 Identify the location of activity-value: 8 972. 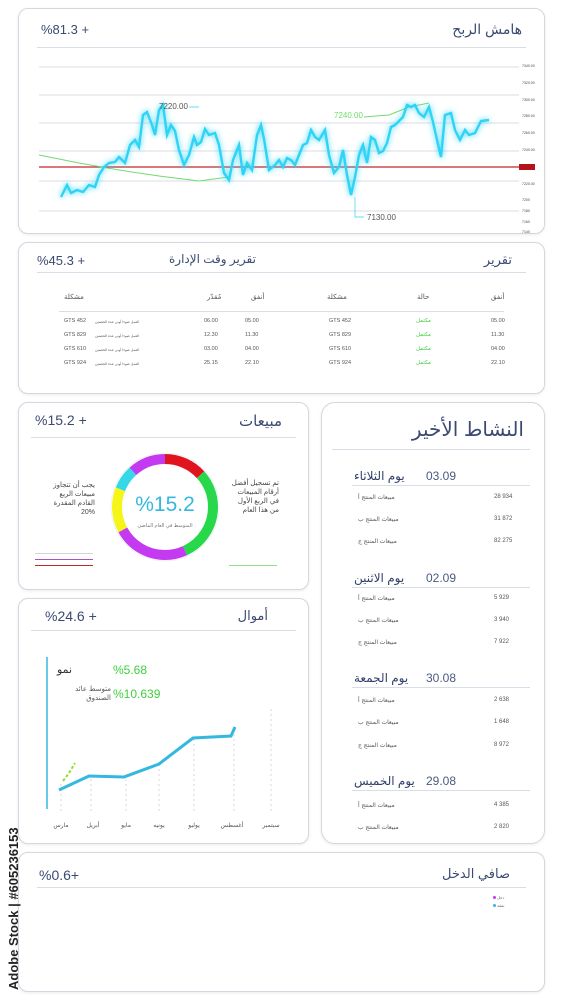
(502, 745).